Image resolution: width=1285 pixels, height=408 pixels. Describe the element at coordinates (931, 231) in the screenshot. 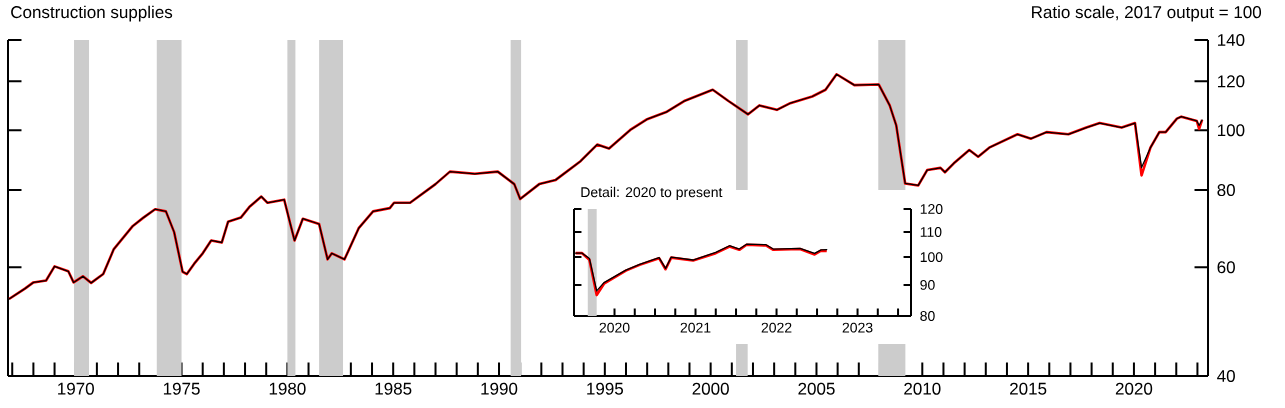

I see `y-tick-label: 110` at that location.